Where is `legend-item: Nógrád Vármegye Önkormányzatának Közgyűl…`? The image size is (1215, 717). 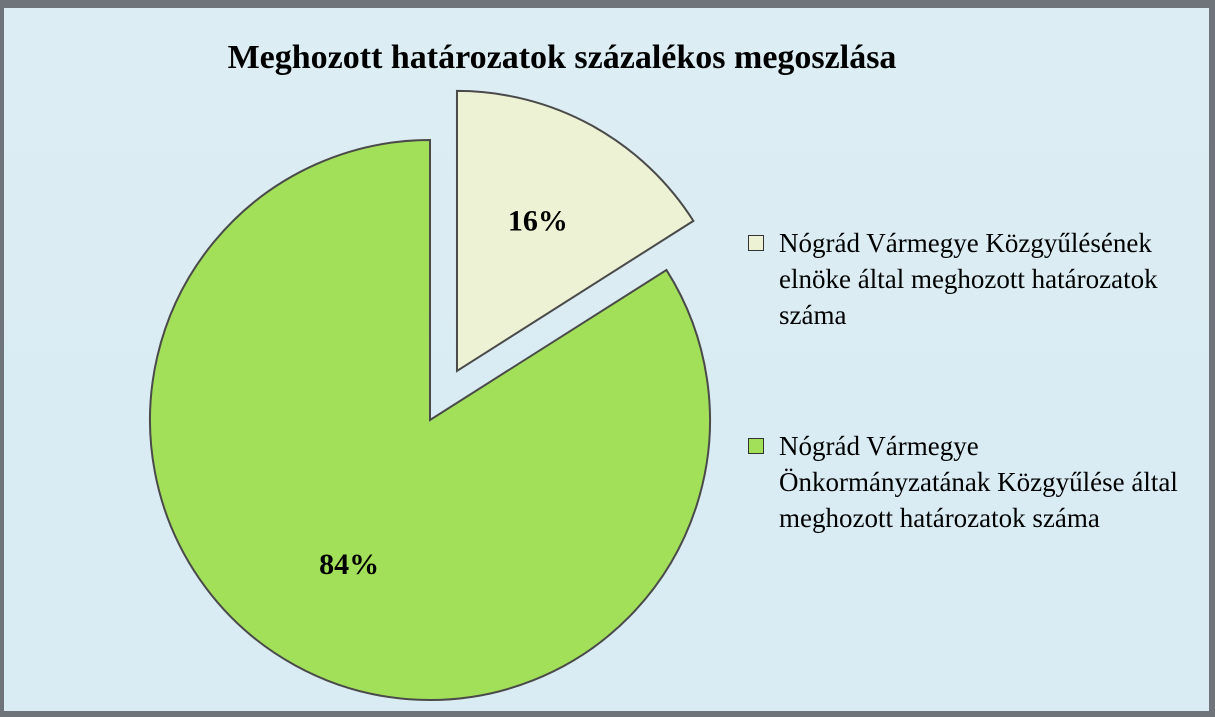 legend-item: Nógrád Vármegye Önkormányzatának Közgyűl… is located at coordinates (968, 482).